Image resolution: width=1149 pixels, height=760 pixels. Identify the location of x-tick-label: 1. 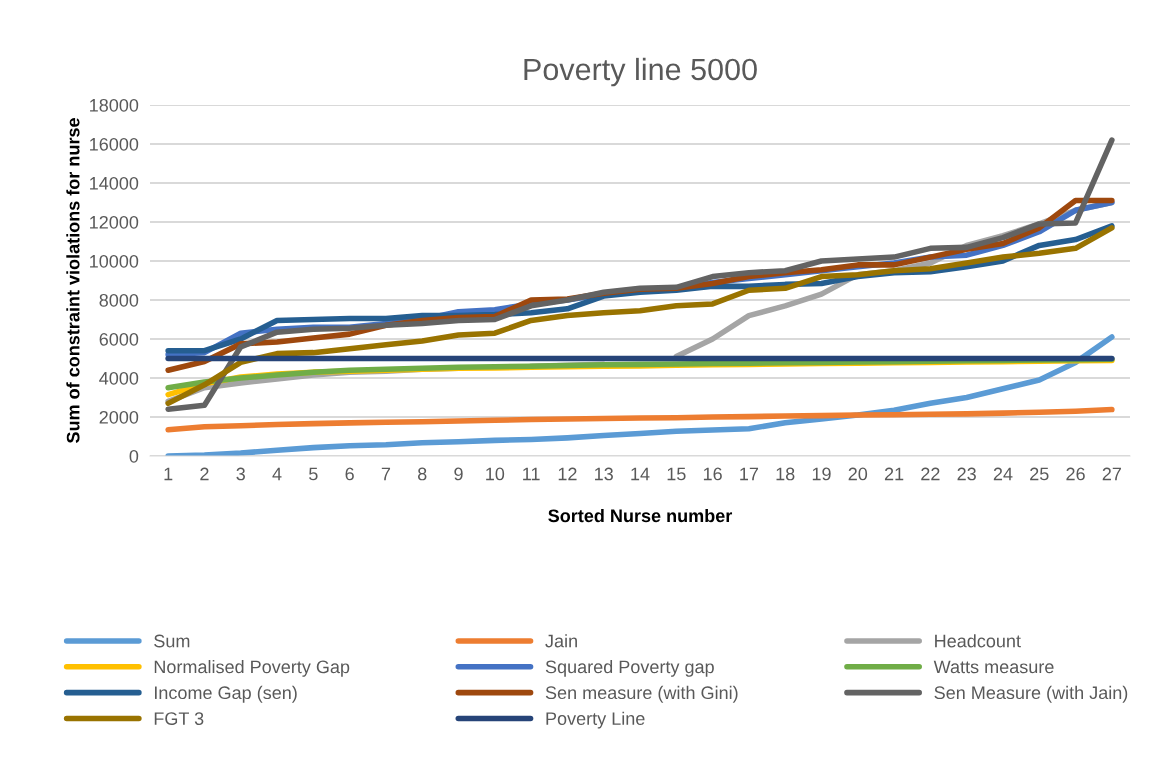
(168, 474).